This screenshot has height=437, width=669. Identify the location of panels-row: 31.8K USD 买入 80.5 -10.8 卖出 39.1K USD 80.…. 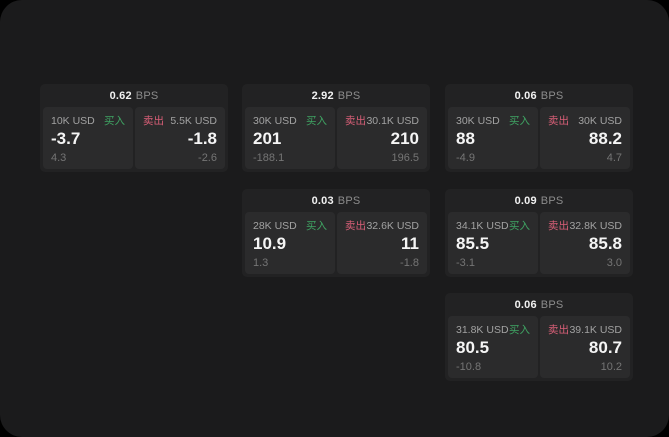
(539, 348).